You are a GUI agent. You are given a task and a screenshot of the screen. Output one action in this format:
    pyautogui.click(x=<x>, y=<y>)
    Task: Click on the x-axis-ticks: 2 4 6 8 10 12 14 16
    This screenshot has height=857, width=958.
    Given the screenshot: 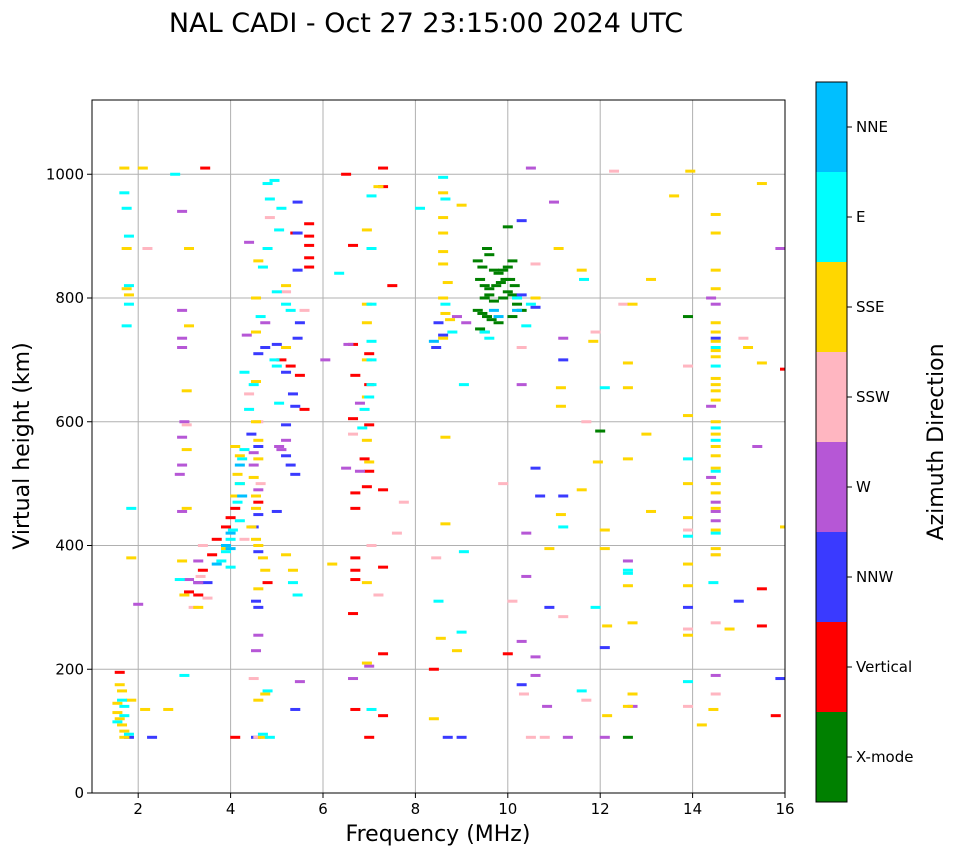 What is the action you would take?
    pyautogui.click(x=464, y=805)
    